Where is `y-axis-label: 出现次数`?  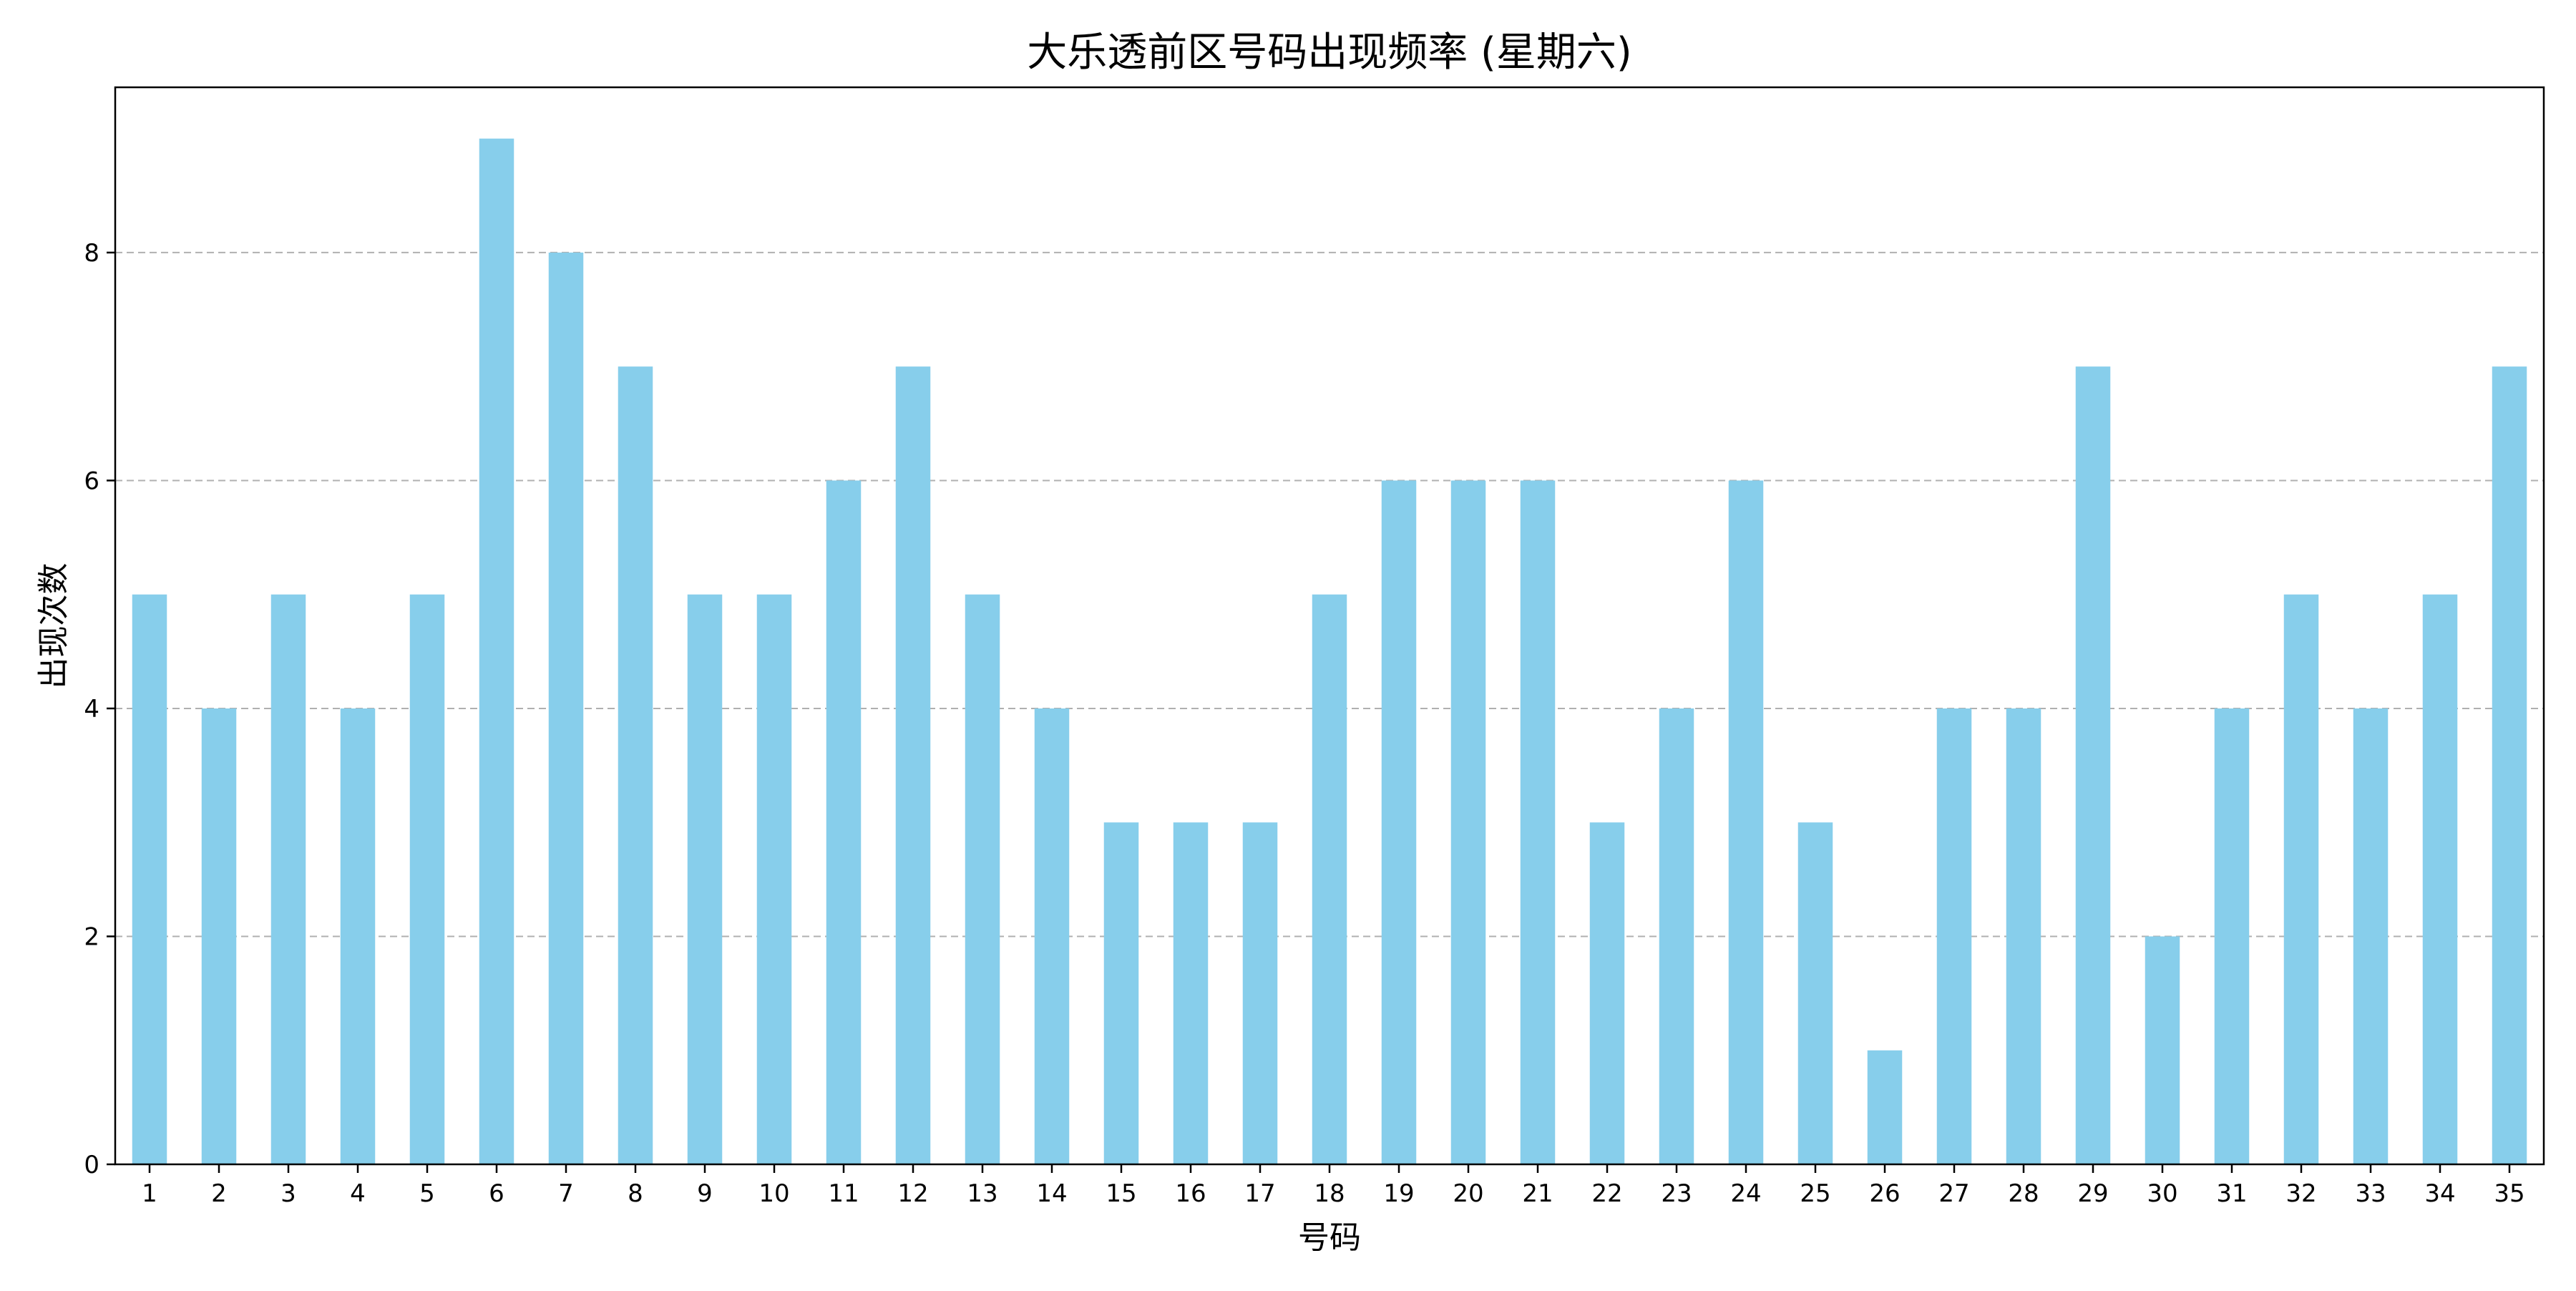 y-axis-label: 出现次数 is located at coordinates (53, 626).